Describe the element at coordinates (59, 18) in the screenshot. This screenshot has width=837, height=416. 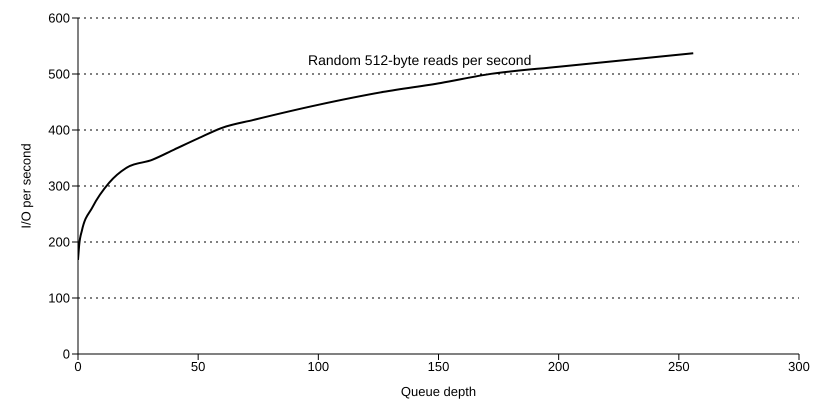
I see `y-tick-label: 600` at that location.